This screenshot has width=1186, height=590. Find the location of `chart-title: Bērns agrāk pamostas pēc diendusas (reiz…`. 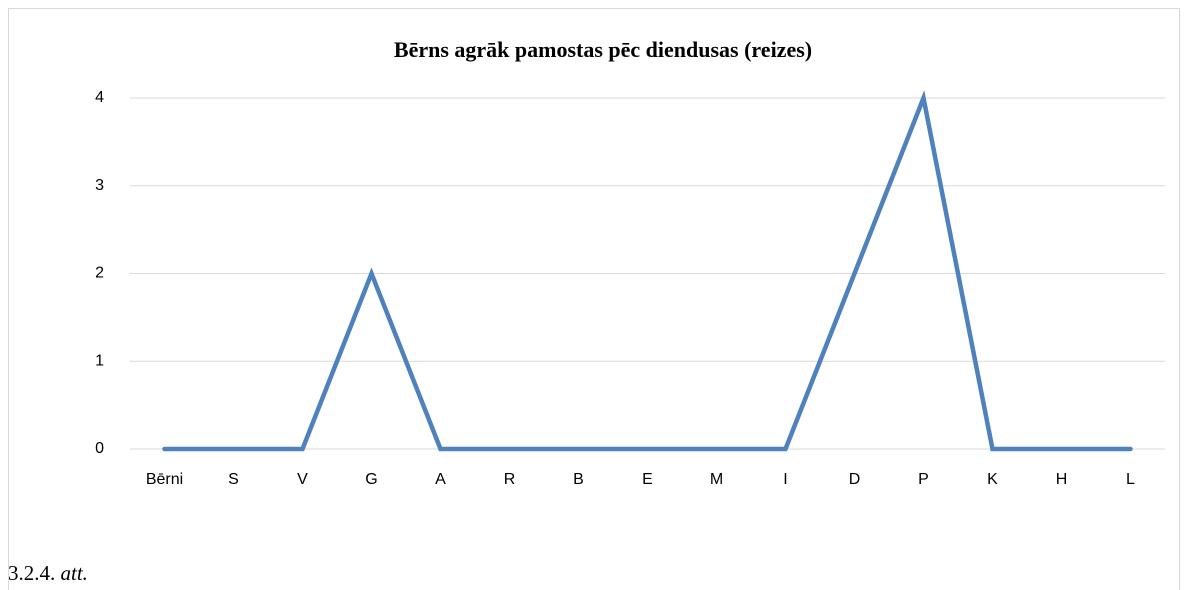

chart-title: Bērns agrāk pamostas pēc diendusas (reiz… is located at coordinates (603, 49).